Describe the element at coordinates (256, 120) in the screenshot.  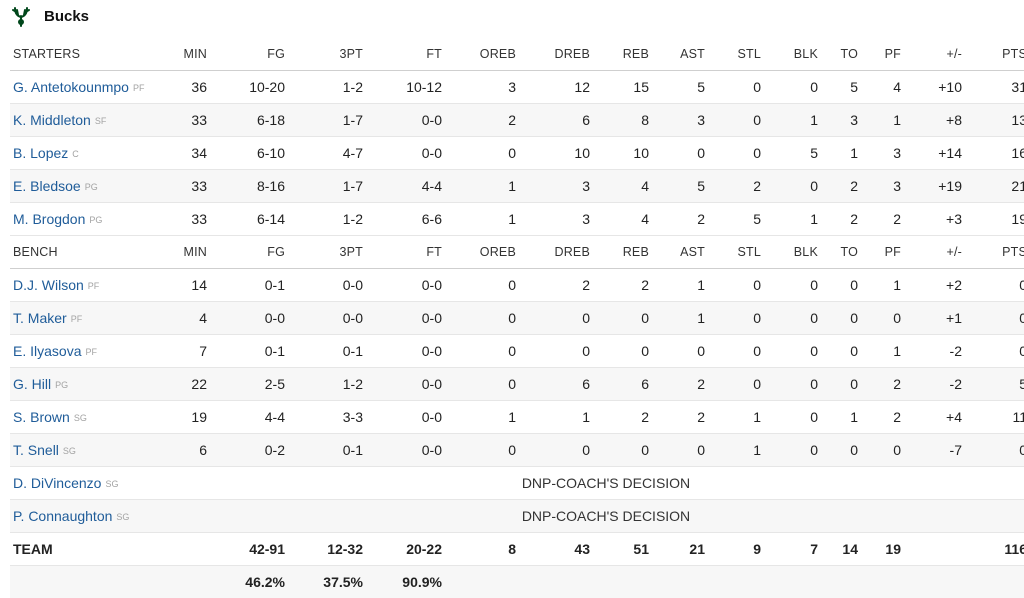
I see `stat-cell: 6-18` at that location.